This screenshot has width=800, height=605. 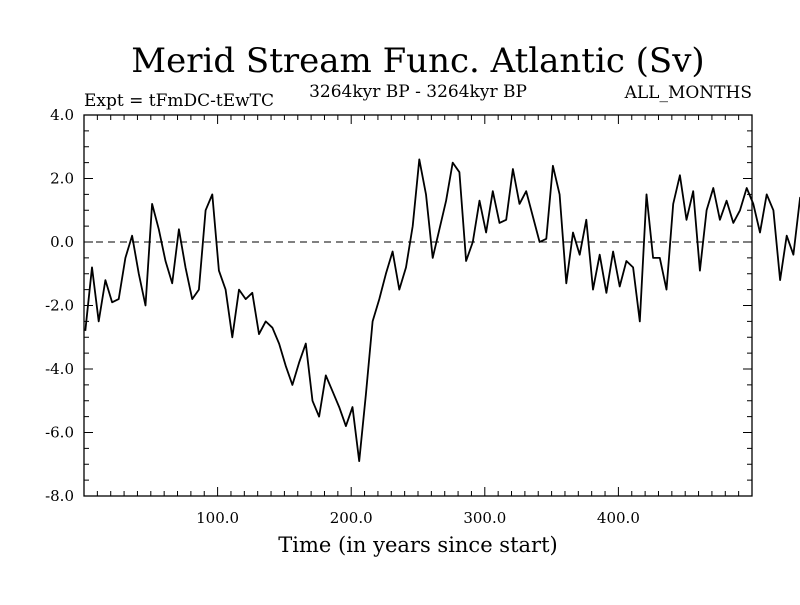 I want to click on x-axis-label: Time (in years since start), so click(x=417, y=545).